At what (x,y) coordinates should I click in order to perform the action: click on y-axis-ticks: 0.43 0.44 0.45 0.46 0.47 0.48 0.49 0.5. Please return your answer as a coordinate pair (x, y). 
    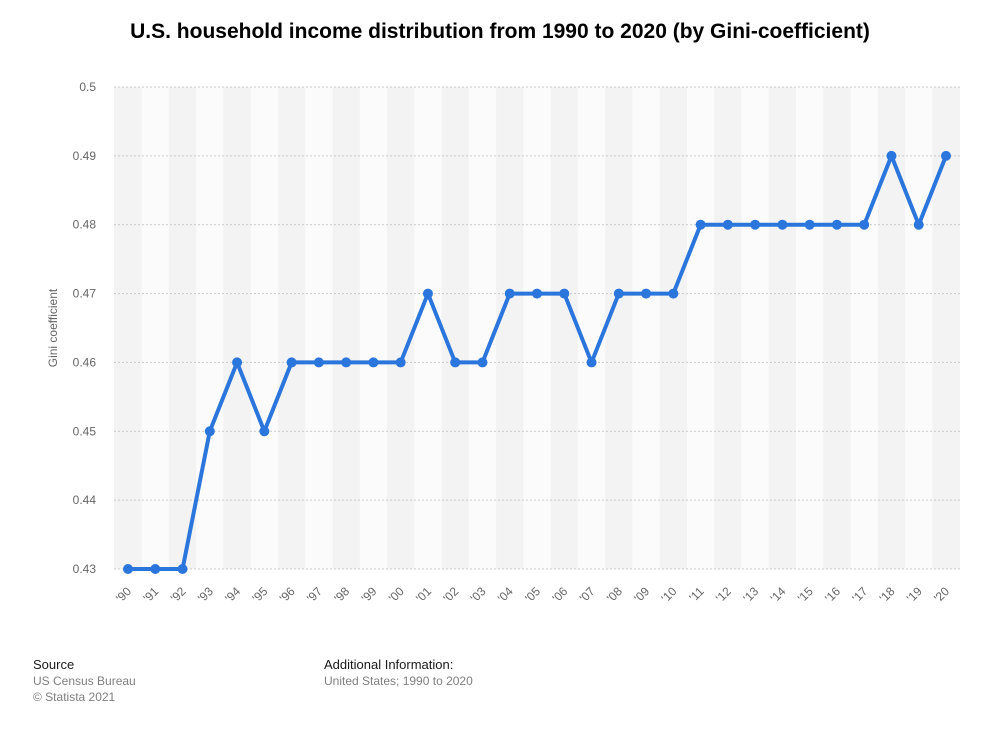
    Looking at the image, I should click on (85, 328).